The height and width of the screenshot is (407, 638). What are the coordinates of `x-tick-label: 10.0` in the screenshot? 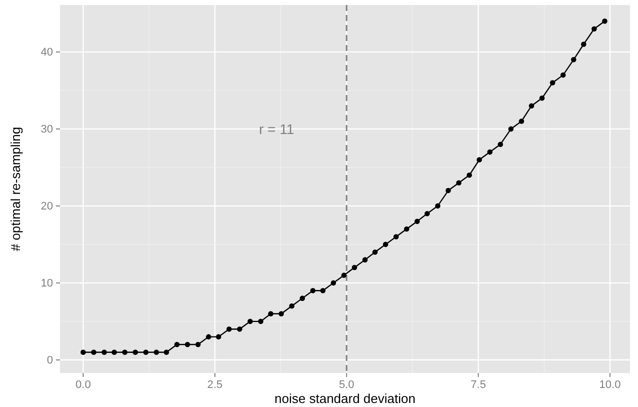 It's located at (610, 384).